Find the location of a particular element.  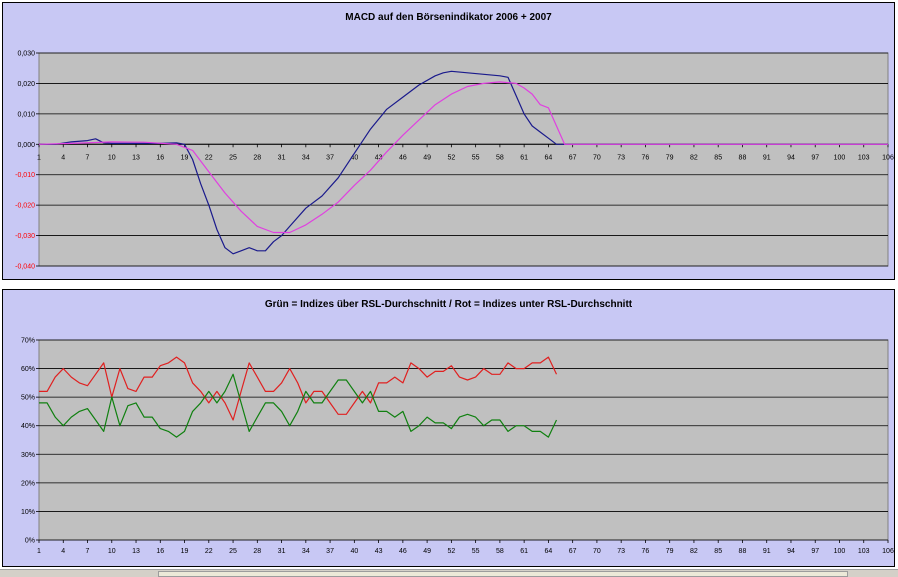

y-tick-label: 10% is located at coordinates (28, 512).